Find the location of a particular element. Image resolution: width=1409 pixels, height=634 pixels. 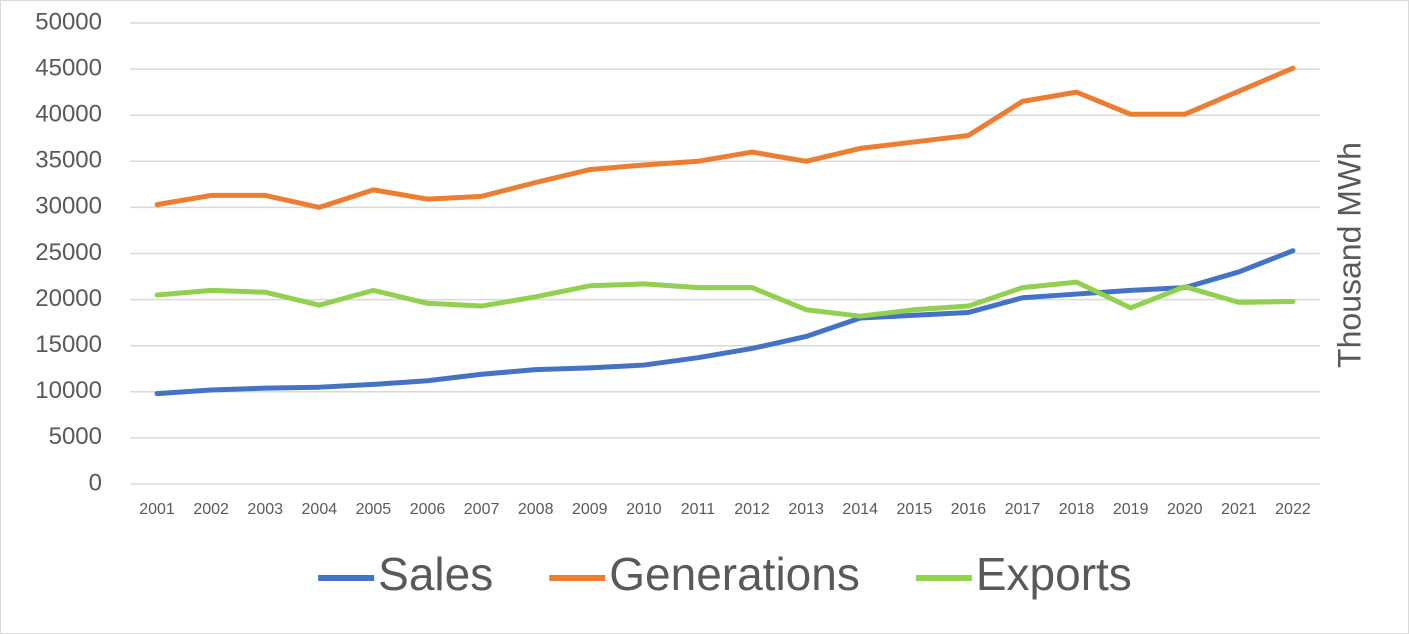

x-tick-label: 2012 is located at coordinates (752, 509).